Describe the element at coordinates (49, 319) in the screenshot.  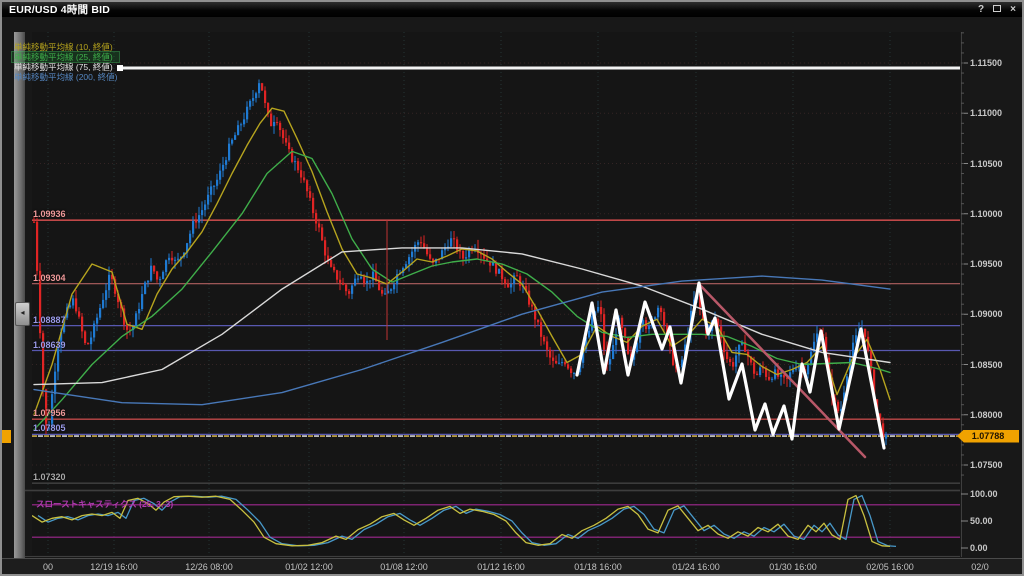
I see `price-level-tag: 1.08887` at that location.